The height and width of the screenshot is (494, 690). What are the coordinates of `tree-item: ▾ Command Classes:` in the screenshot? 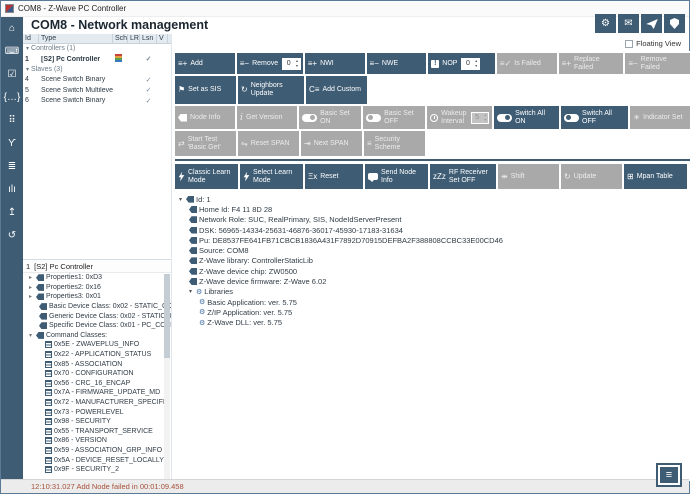 It's located at (68, 335).